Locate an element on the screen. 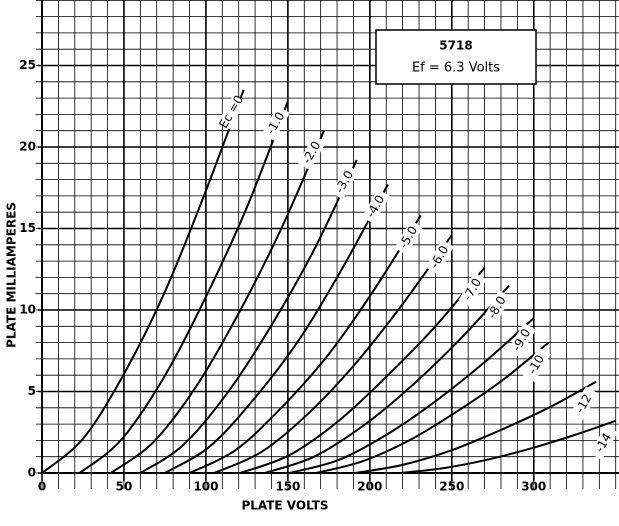 The height and width of the screenshot is (526, 619). annotation-box is located at coordinates (456, 57).